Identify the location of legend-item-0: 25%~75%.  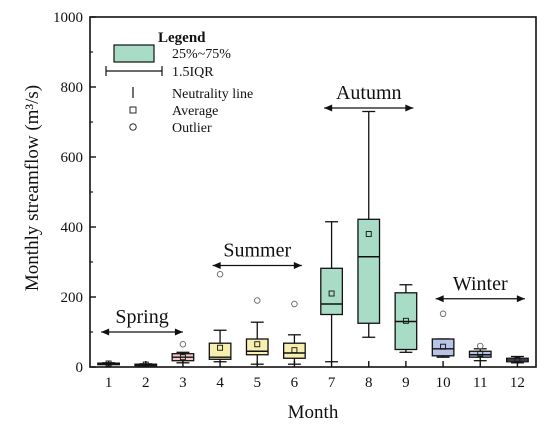
(172, 53).